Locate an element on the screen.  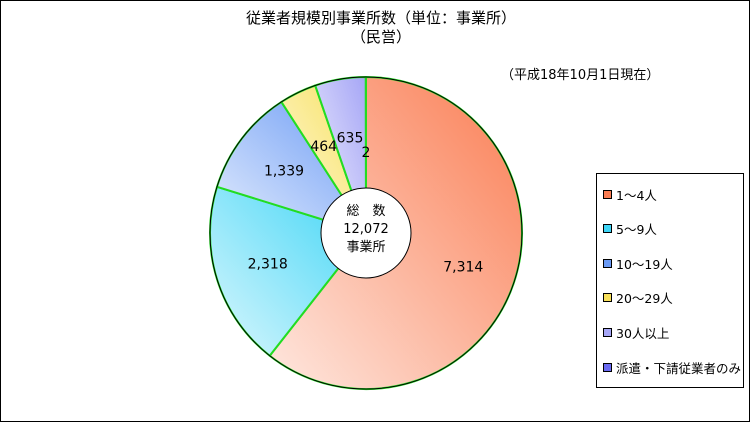
legend-item: 1～4人 is located at coordinates (630, 194).